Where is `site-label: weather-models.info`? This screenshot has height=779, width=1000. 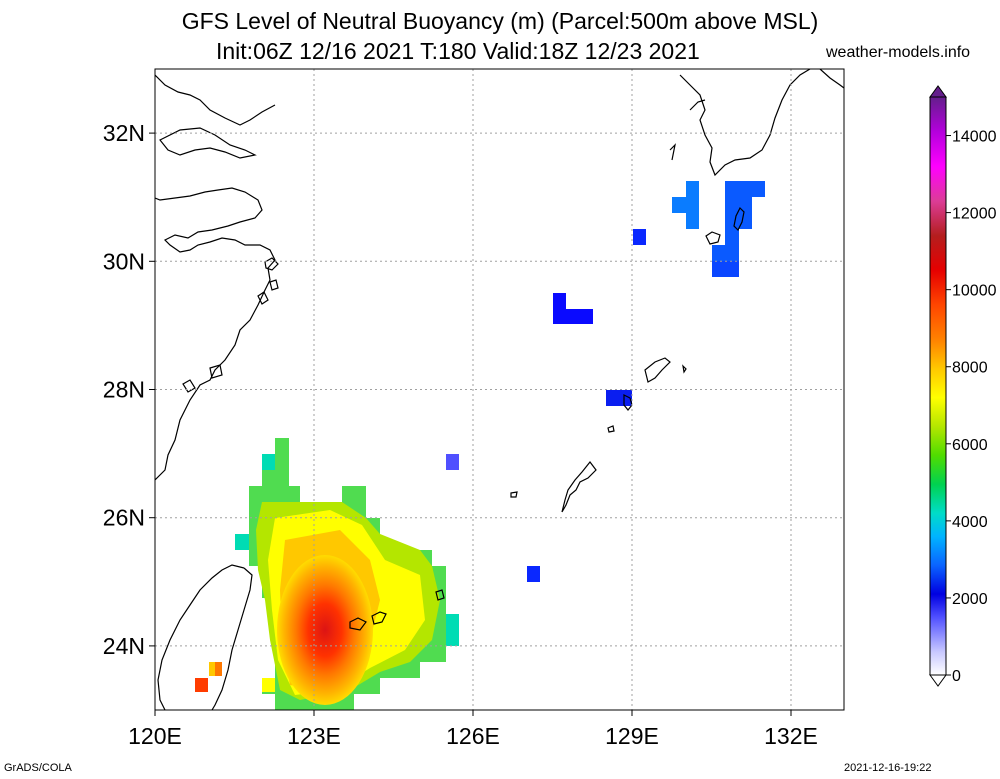
site-label: weather-models.info is located at coordinates (898, 52).